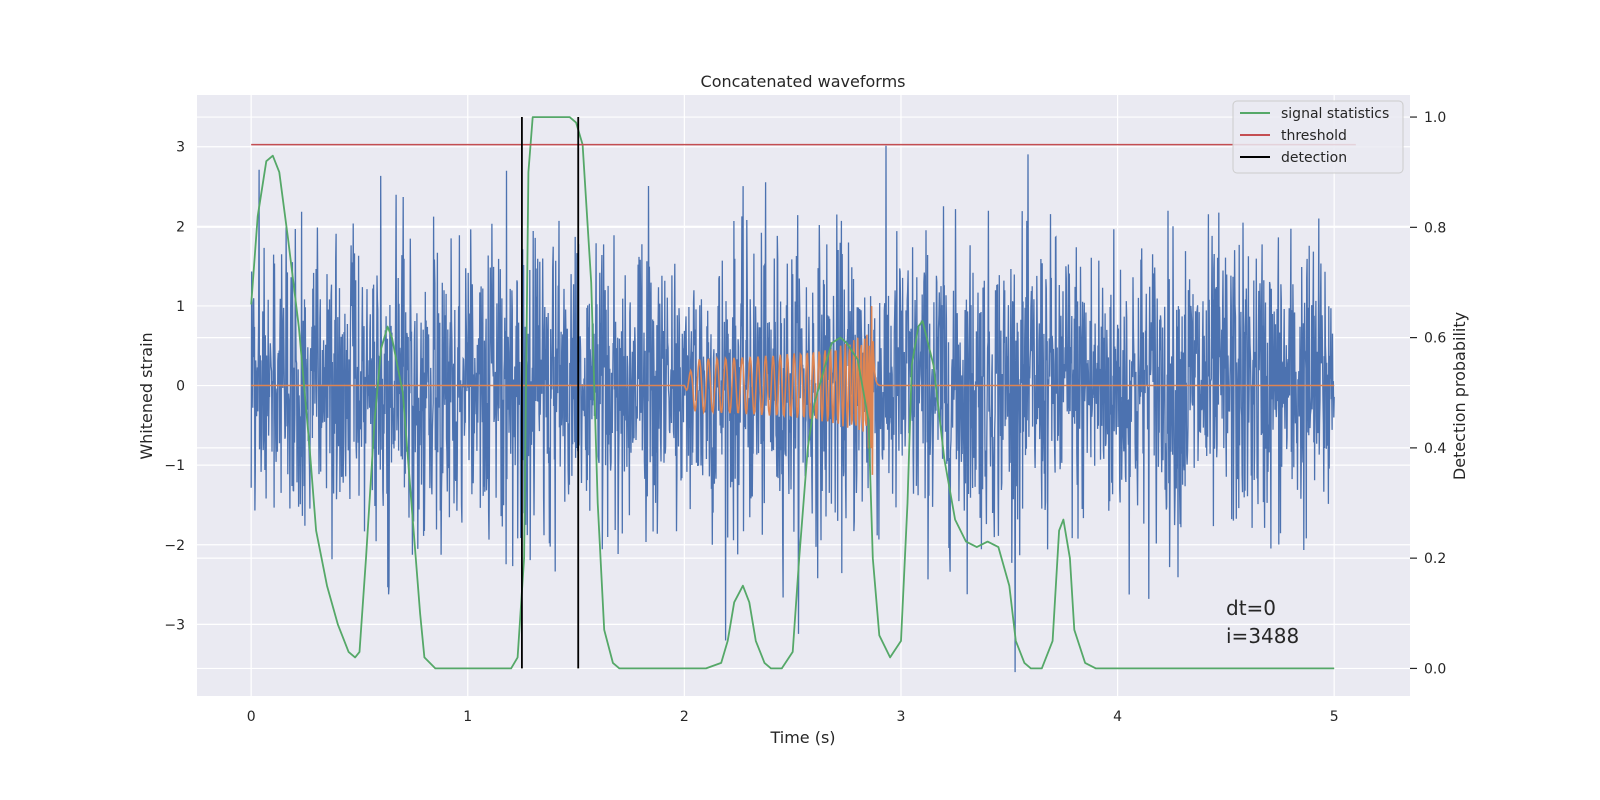 The image size is (1600, 800). I want to click on x-tick-label: 0, so click(251, 717).